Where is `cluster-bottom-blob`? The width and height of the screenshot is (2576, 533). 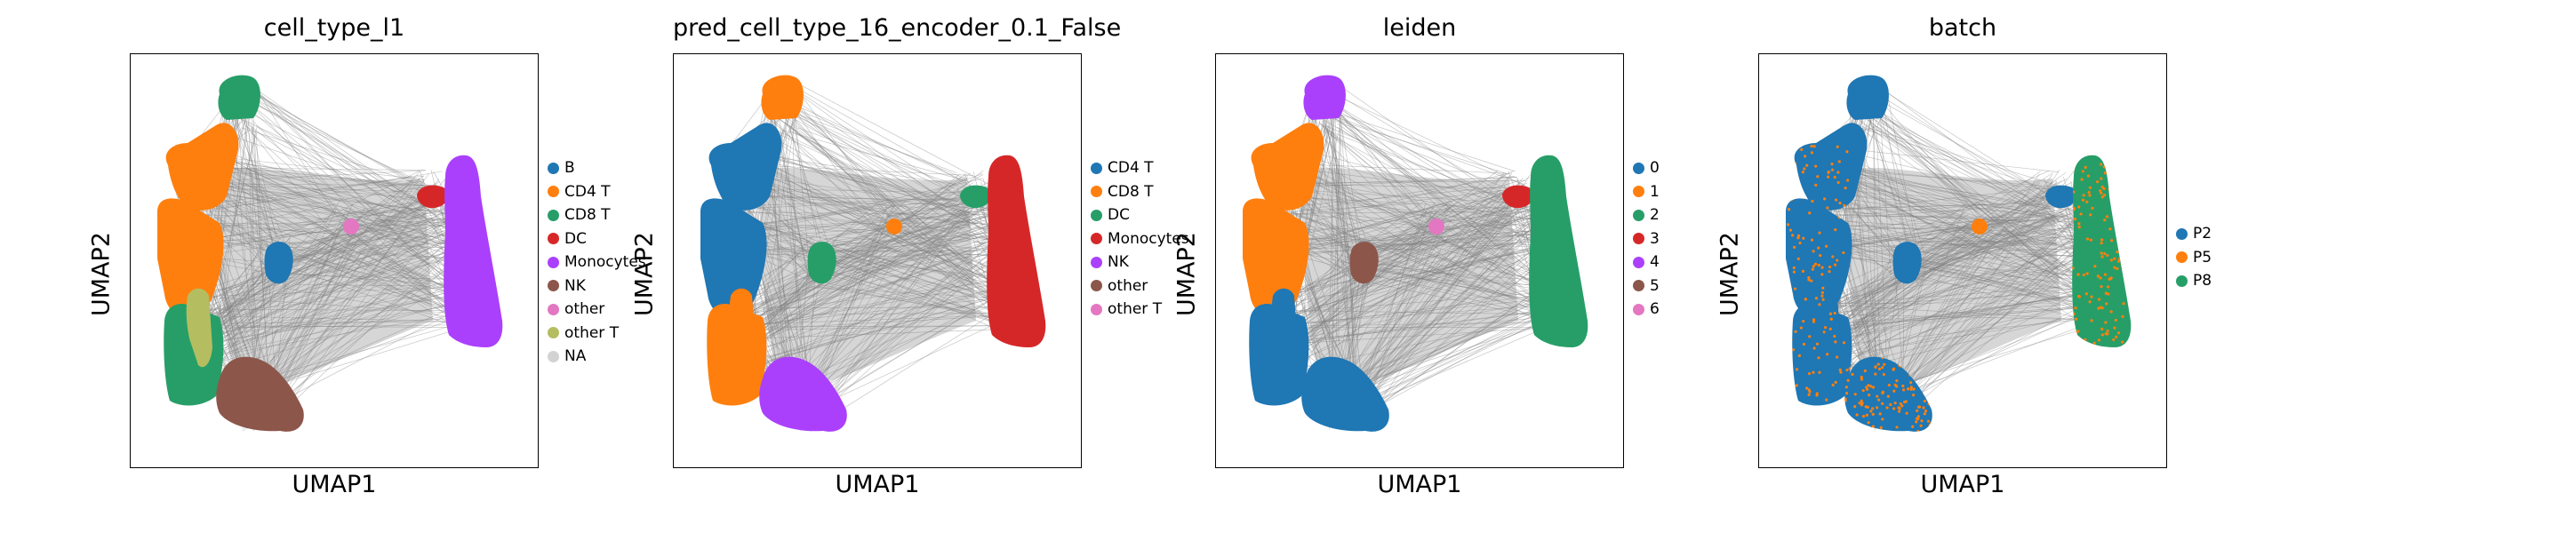
cluster-bottom-blob is located at coordinates (1345, 394).